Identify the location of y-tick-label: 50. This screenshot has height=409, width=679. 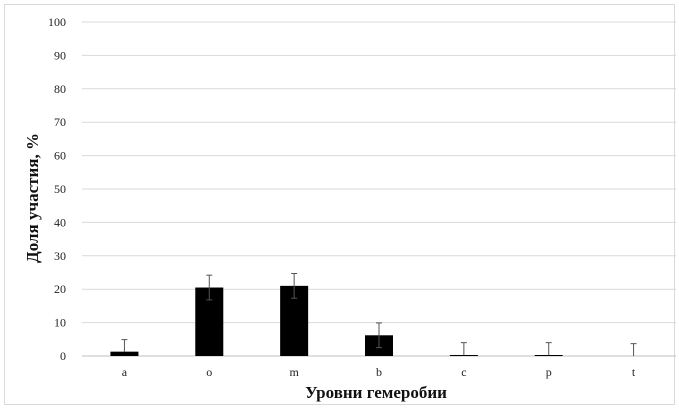
(60, 189).